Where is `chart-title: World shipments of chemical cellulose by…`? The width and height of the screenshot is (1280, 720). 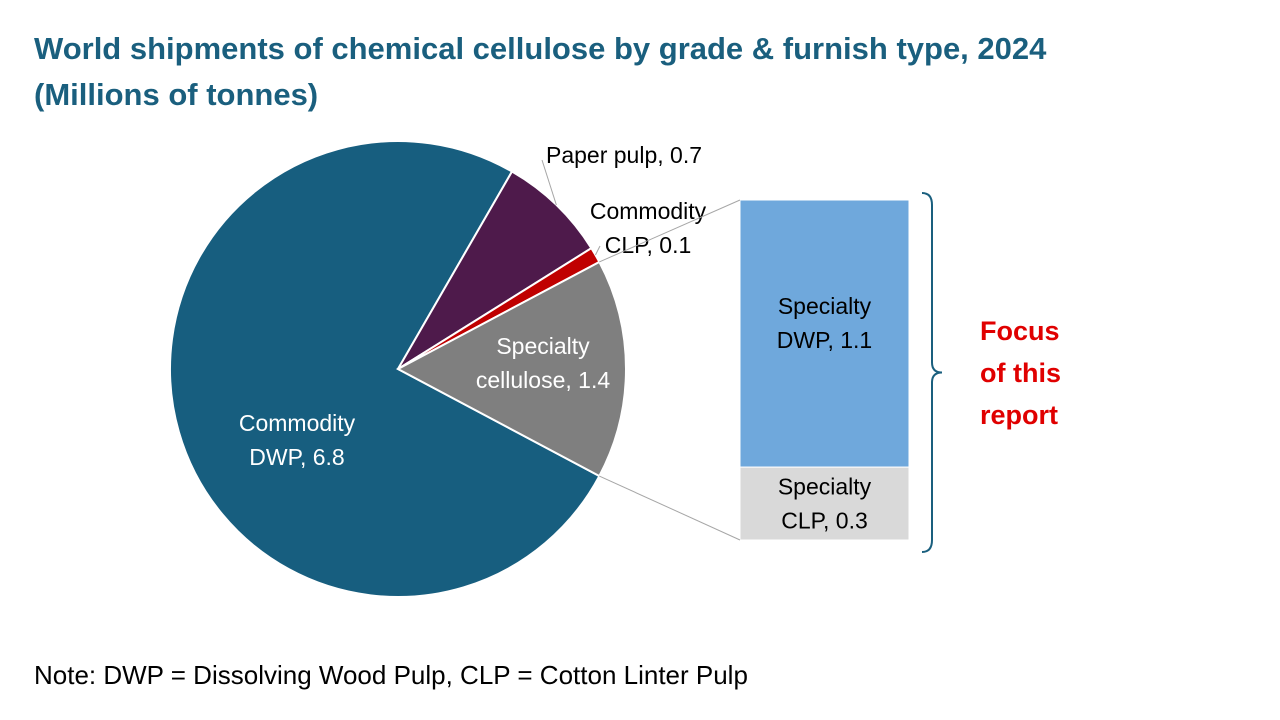 chart-title: World shipments of chemical cellulose by… is located at coordinates (634, 72).